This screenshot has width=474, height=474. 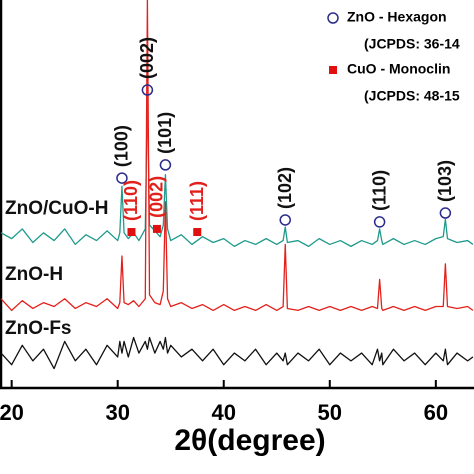 What do you see at coordinates (122, 146) in the screenshot?
I see `peak-label: (100)` at bounding box center [122, 146].